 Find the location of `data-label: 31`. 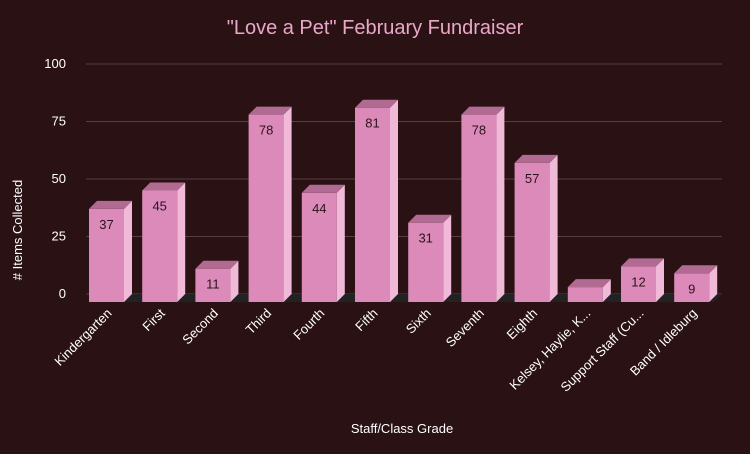

data-label: 31 is located at coordinates (425, 238).